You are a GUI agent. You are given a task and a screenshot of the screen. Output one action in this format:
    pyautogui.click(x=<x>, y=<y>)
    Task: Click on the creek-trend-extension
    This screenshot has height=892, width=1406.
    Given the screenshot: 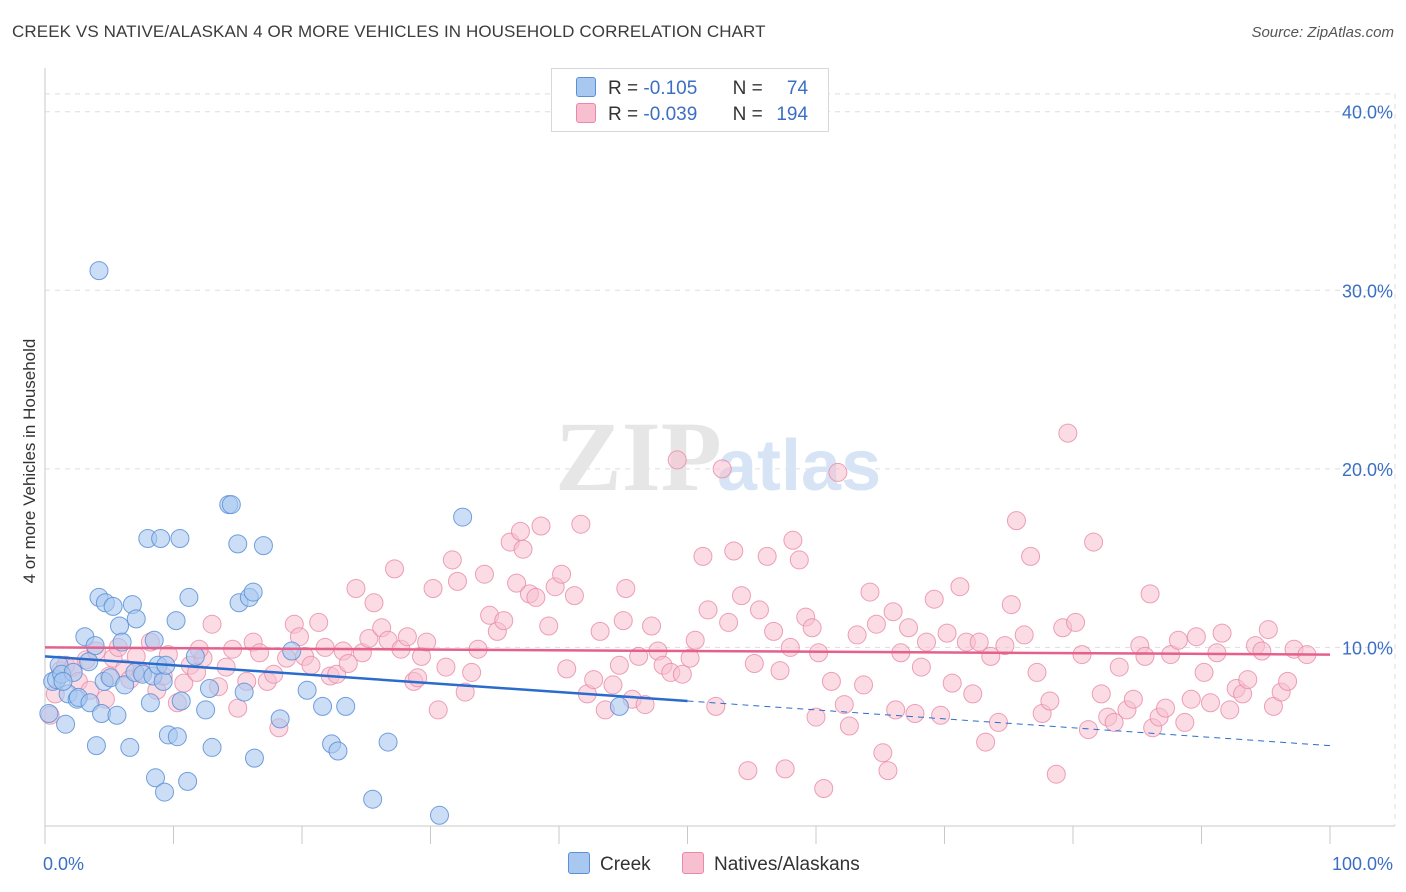 What is the action you would take?
    pyautogui.click(x=1009, y=723)
    